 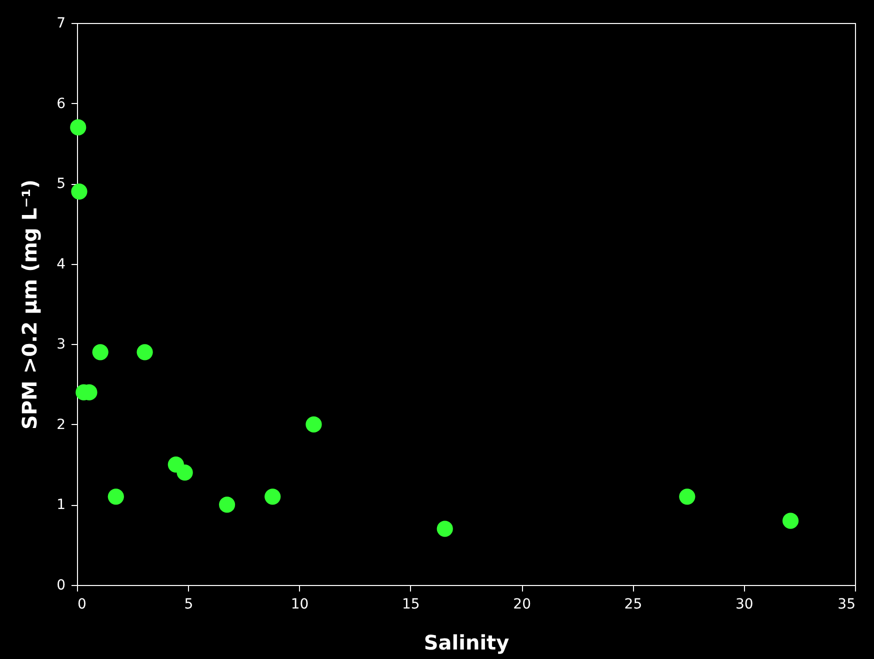 I want to click on x-tick-label: 10, so click(x=299, y=604).